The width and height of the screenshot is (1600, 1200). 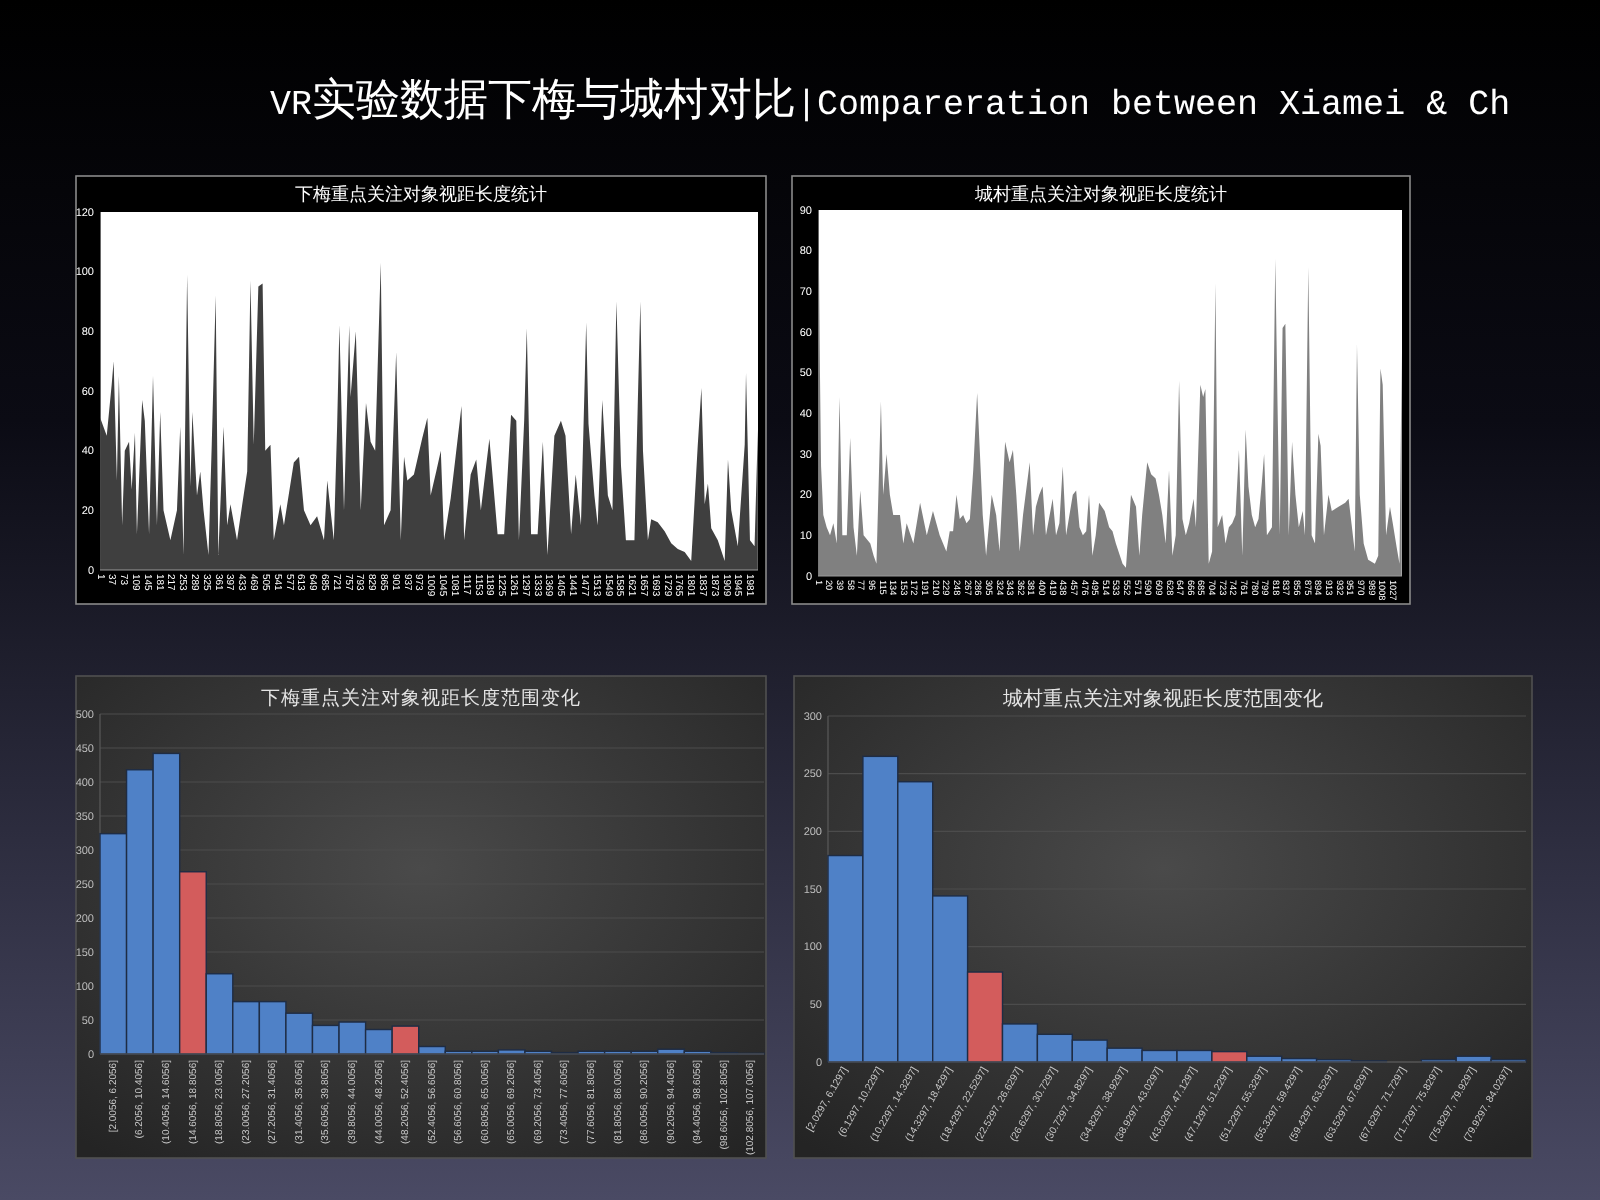 What do you see at coordinates (421, 698) in the screenshot?
I see `chart-title: 下梅重点关注对象视距长度范围变化` at bounding box center [421, 698].